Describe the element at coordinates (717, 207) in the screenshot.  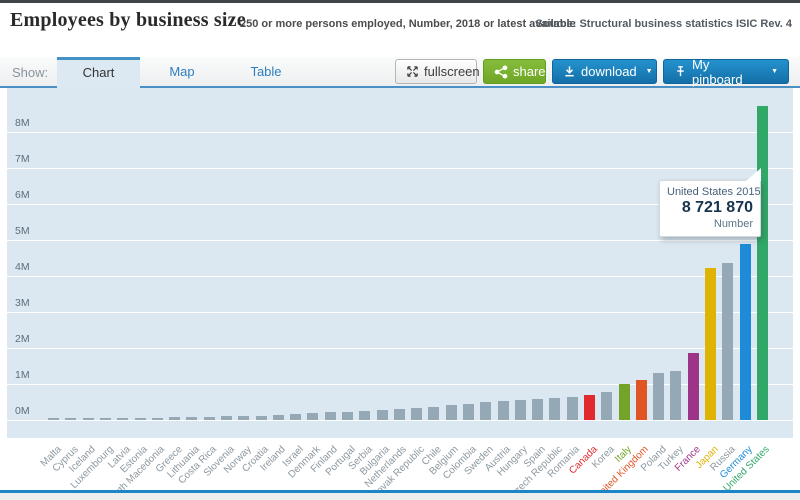
I see `tooltip-value: 8 721 870` at that location.